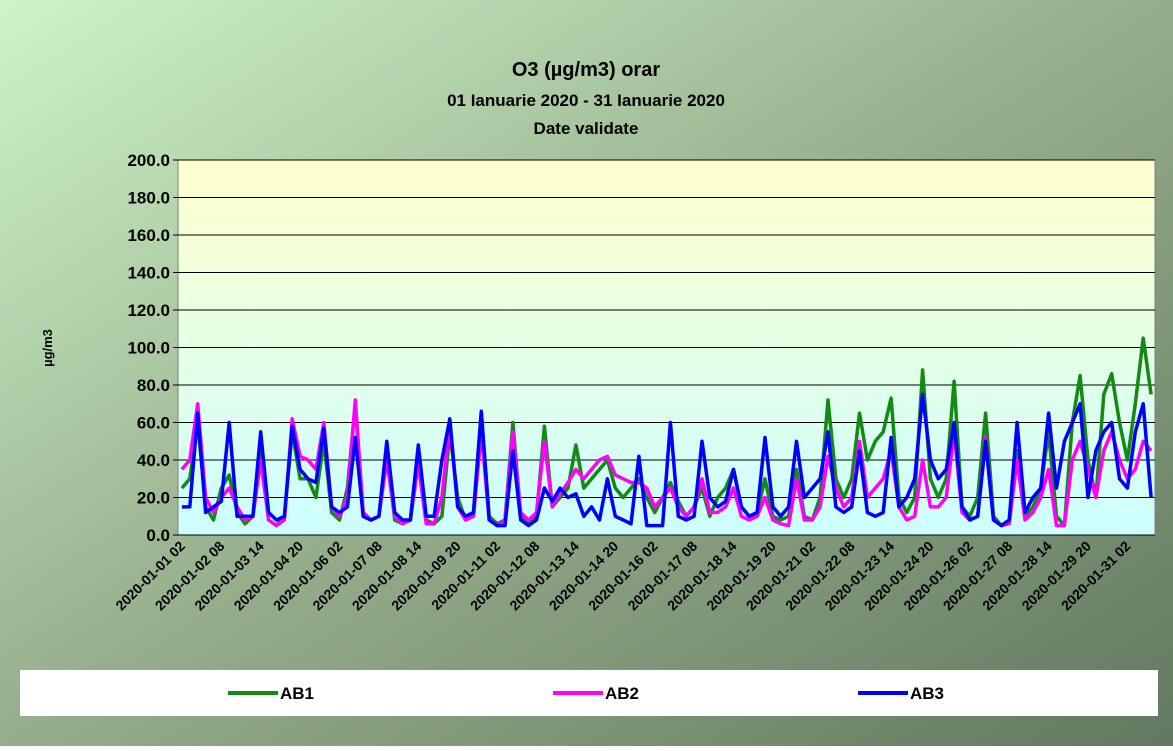 The height and width of the screenshot is (751, 1173). Describe the element at coordinates (148, 273) in the screenshot. I see `y-tick-label: 140.0` at that location.